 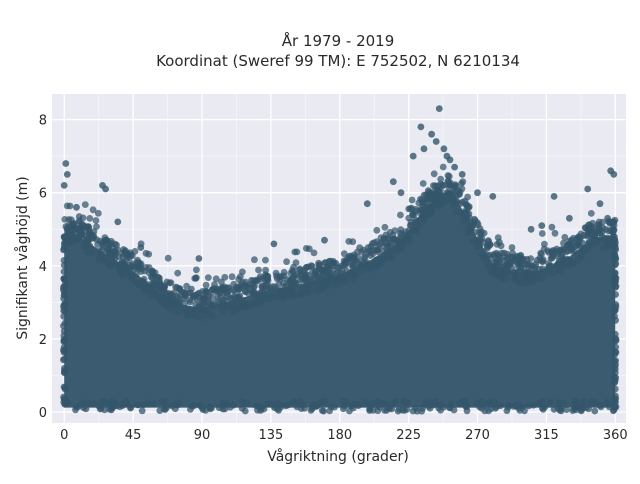 I want to click on x-tick-label: 45, so click(x=133, y=435).